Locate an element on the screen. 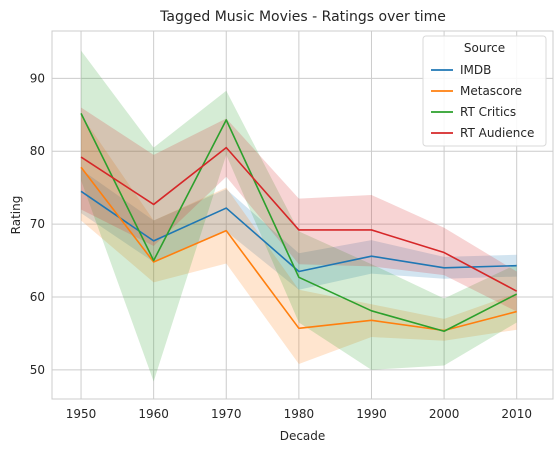 The width and height of the screenshot is (560, 453). legend-label-metascore: Metascore is located at coordinates (491, 91).